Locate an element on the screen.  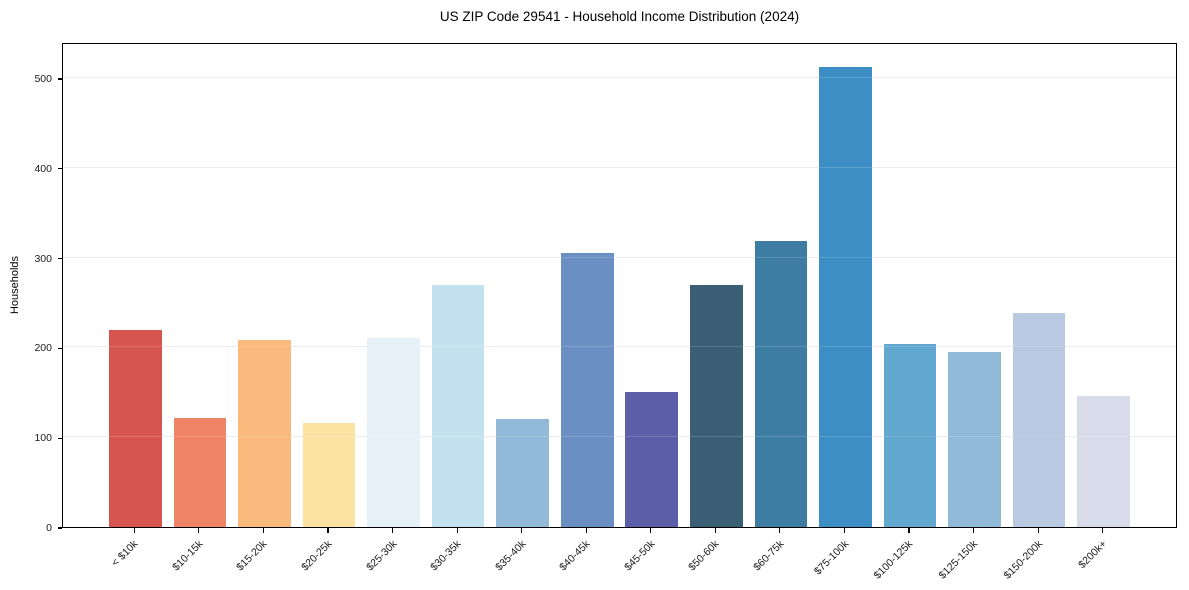
x-tick-label: $10-15k is located at coordinates (188, 556).